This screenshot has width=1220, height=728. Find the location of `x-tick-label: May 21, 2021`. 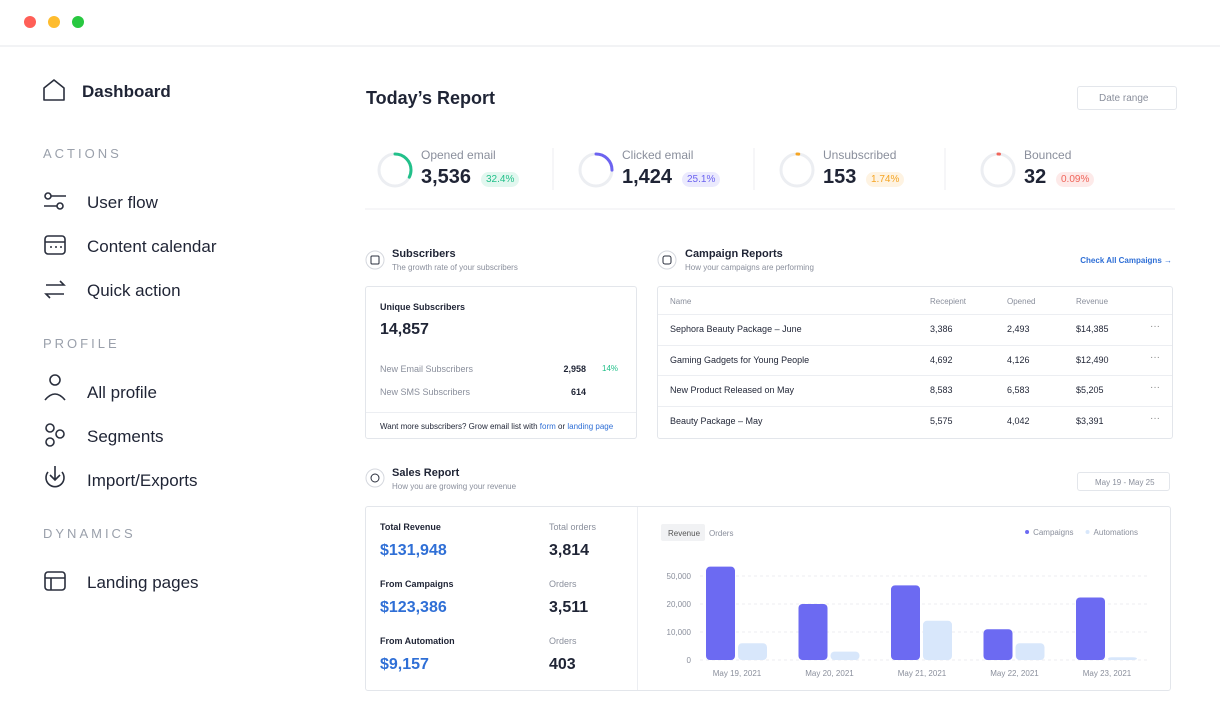

x-tick-label: May 21, 2021 is located at coordinates (922, 673).